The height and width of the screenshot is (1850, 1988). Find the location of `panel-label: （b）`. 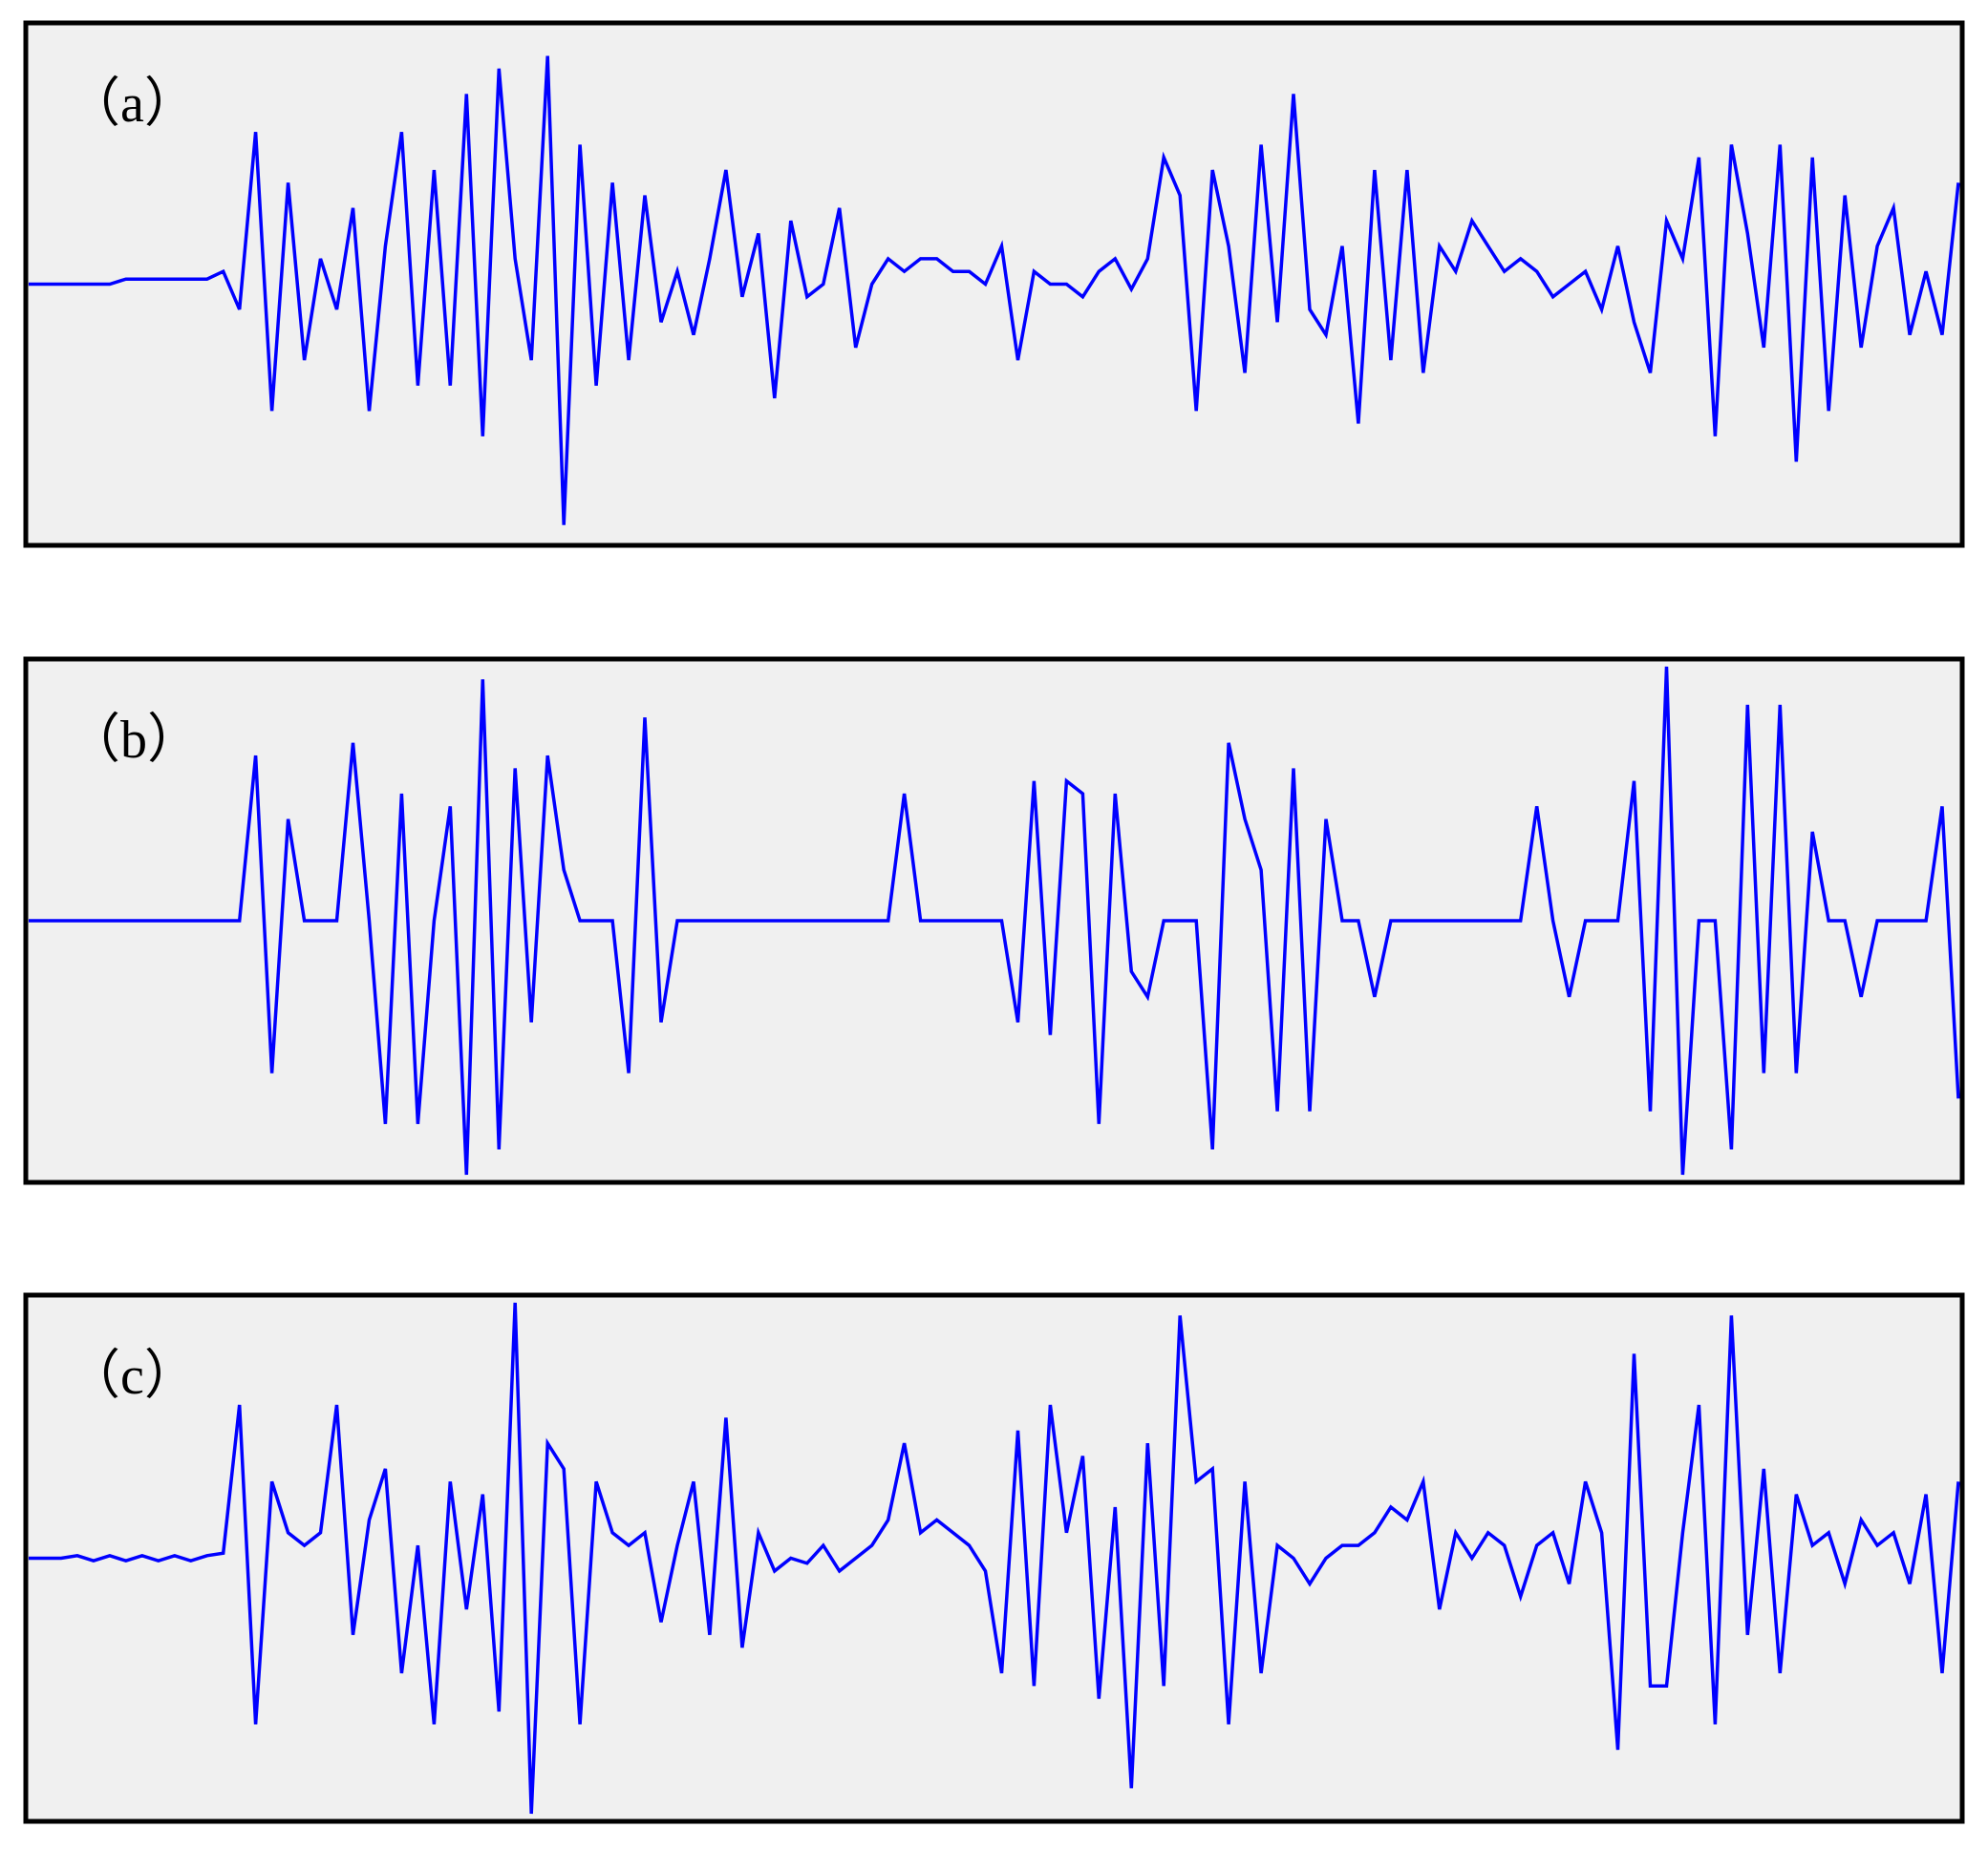

panel-label: （b） is located at coordinates (134, 740).